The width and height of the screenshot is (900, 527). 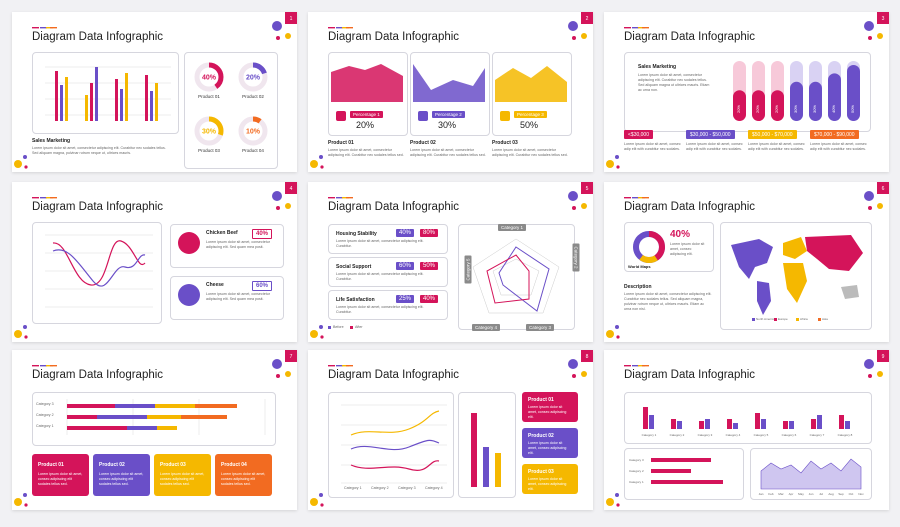 What do you see at coordinates (356, 234) in the screenshot?
I see `row-name: Housing Stability` at bounding box center [356, 234].